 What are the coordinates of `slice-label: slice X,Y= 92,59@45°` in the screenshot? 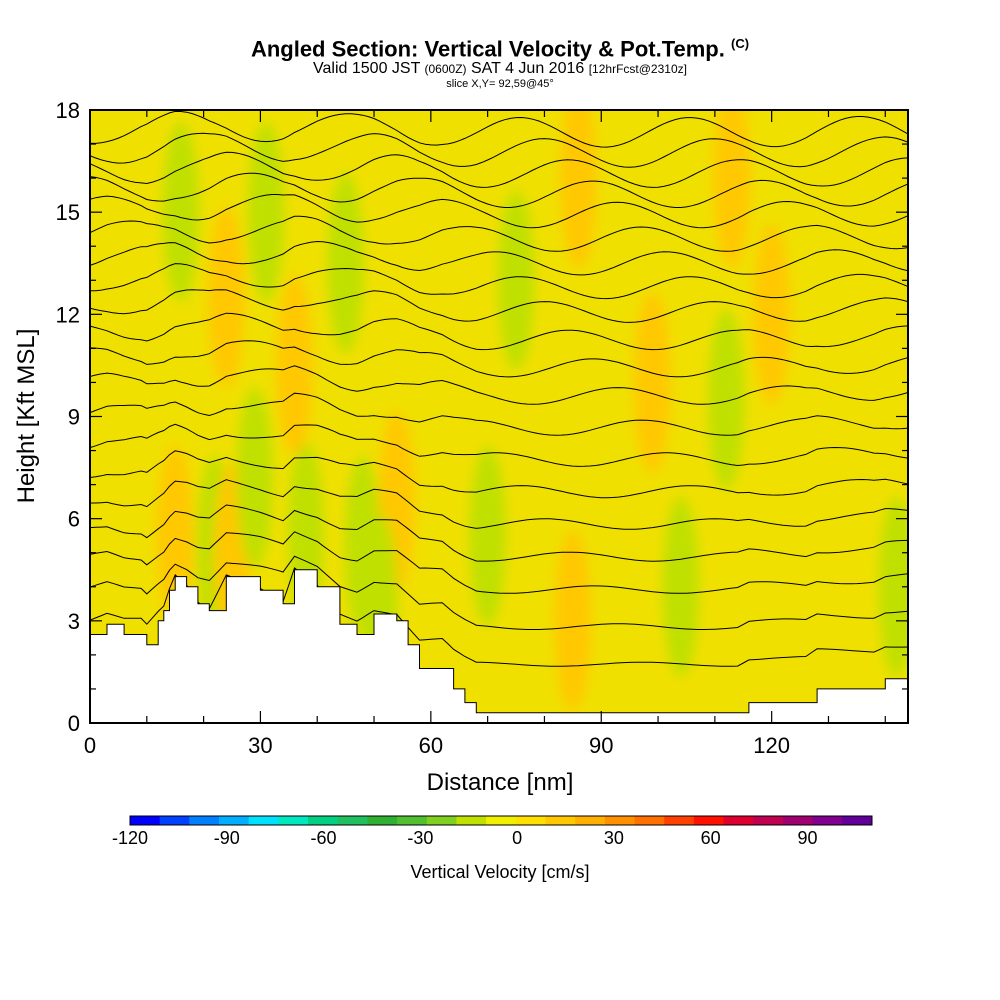 It's located at (500, 84).